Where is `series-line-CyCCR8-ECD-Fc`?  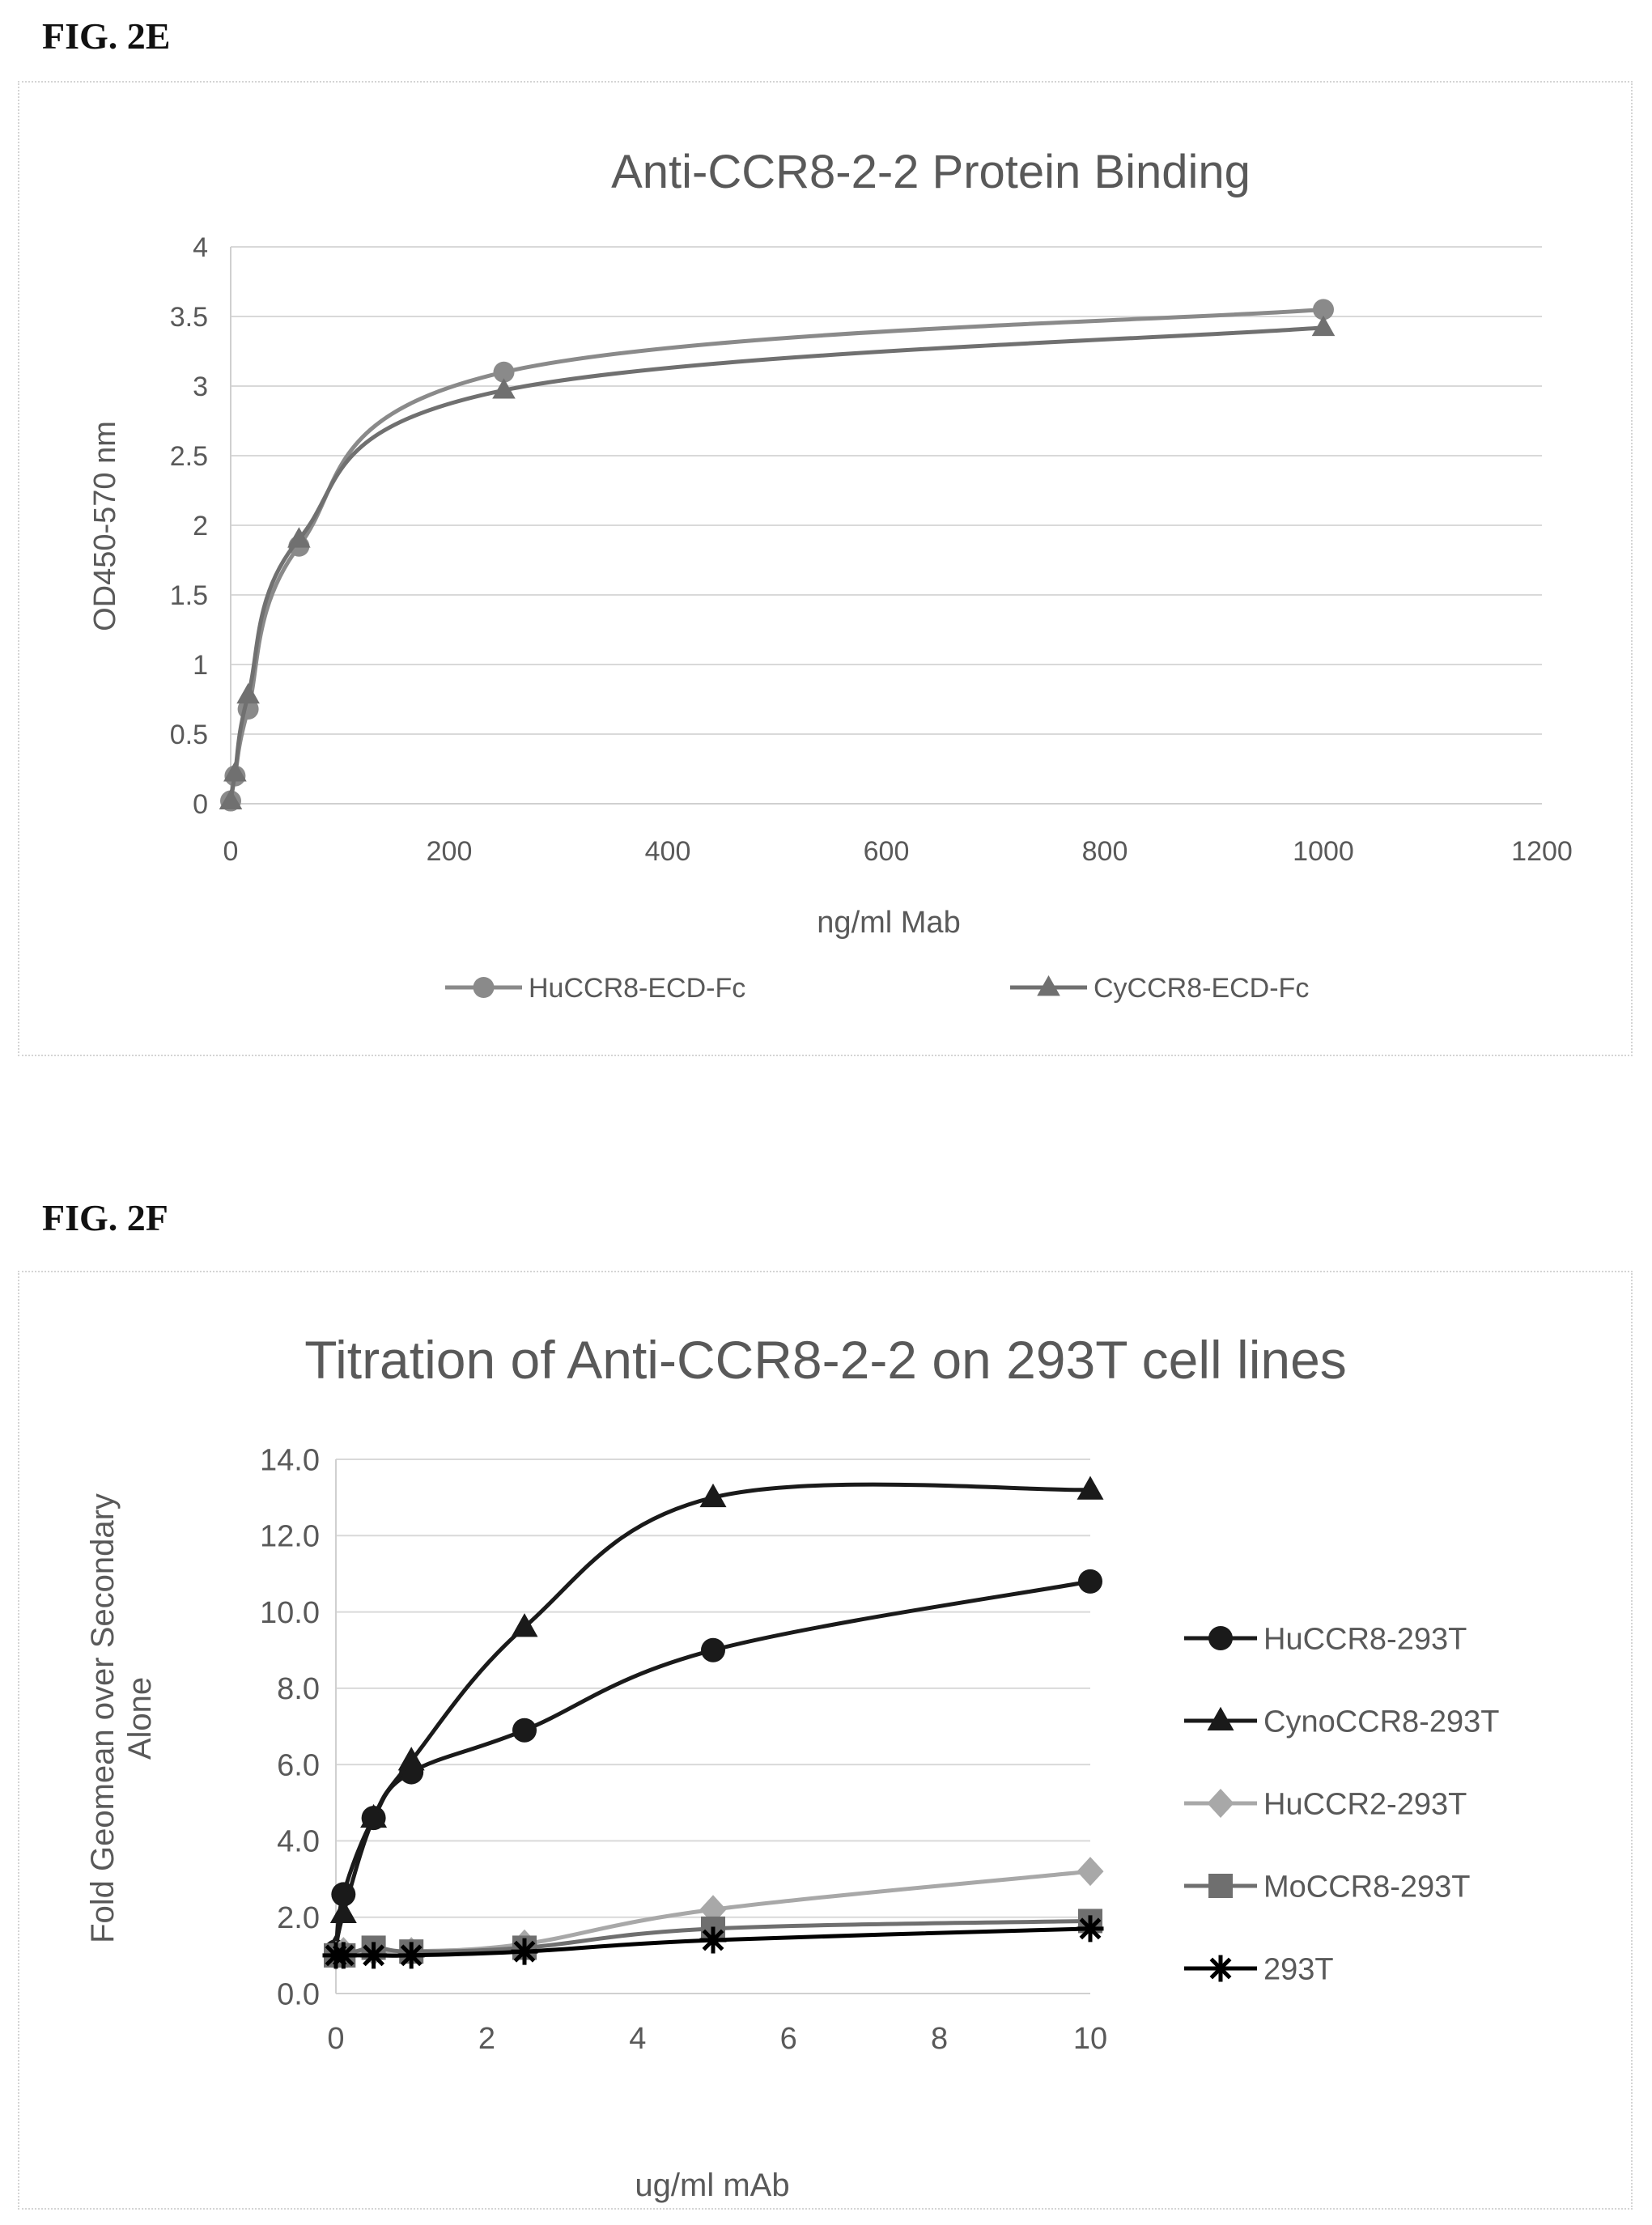
series-line-CyCCR8-ECD-Fc is located at coordinates (776, 563).